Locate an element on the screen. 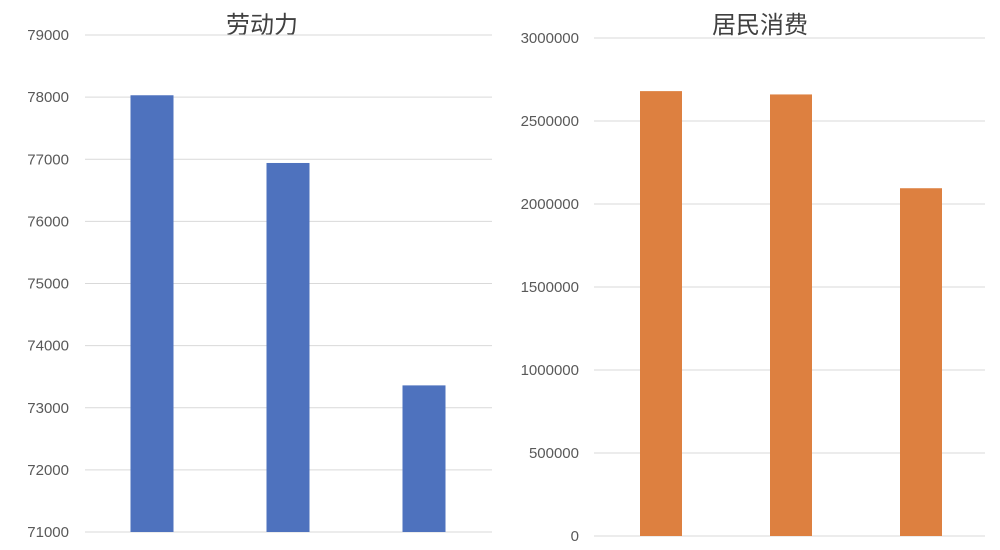  chart-title: 劳动力 is located at coordinates (262, 25).